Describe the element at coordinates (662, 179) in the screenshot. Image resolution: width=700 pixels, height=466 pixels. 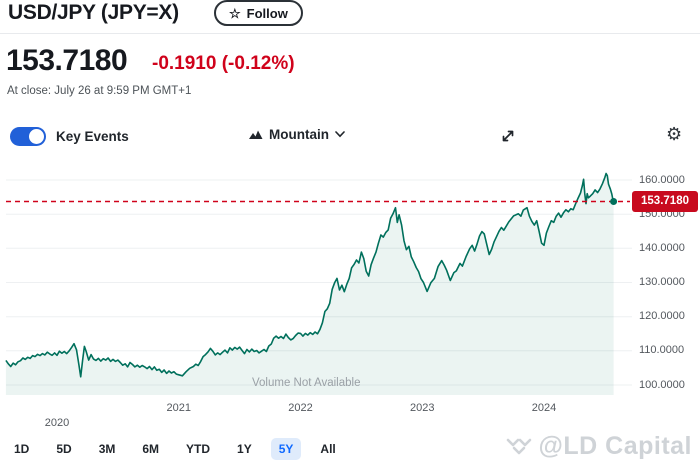
I see `y-axis-label: 160.0000` at that location.